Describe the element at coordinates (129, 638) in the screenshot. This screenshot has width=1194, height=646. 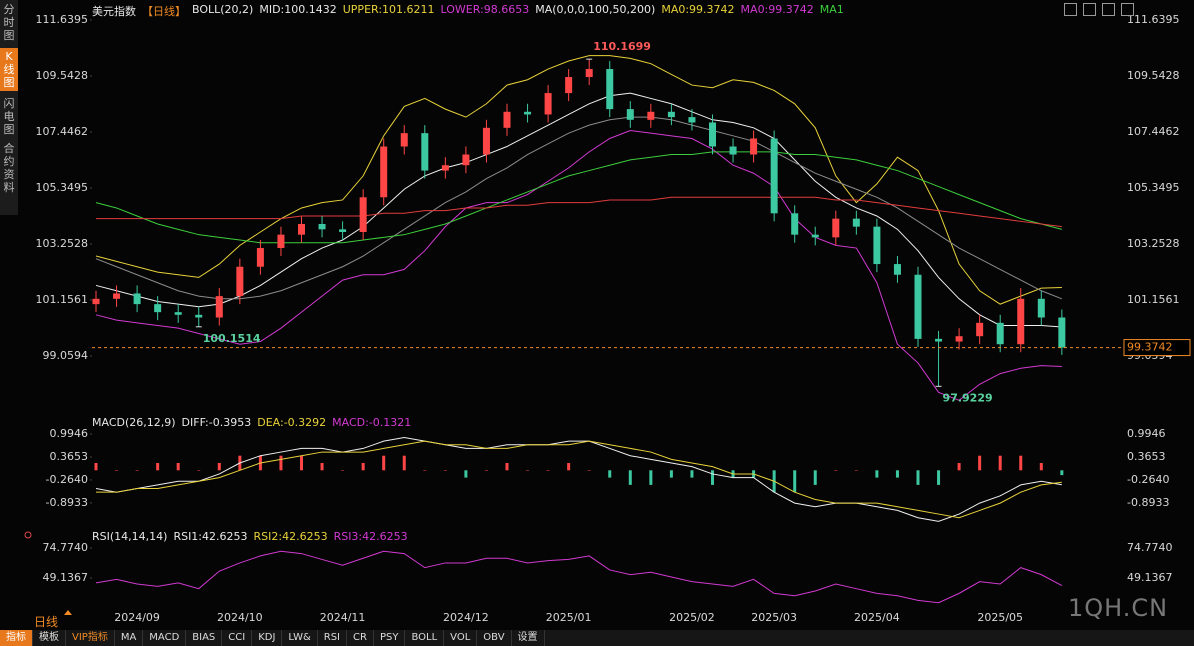
I see `toolbar-button: MA` at that location.